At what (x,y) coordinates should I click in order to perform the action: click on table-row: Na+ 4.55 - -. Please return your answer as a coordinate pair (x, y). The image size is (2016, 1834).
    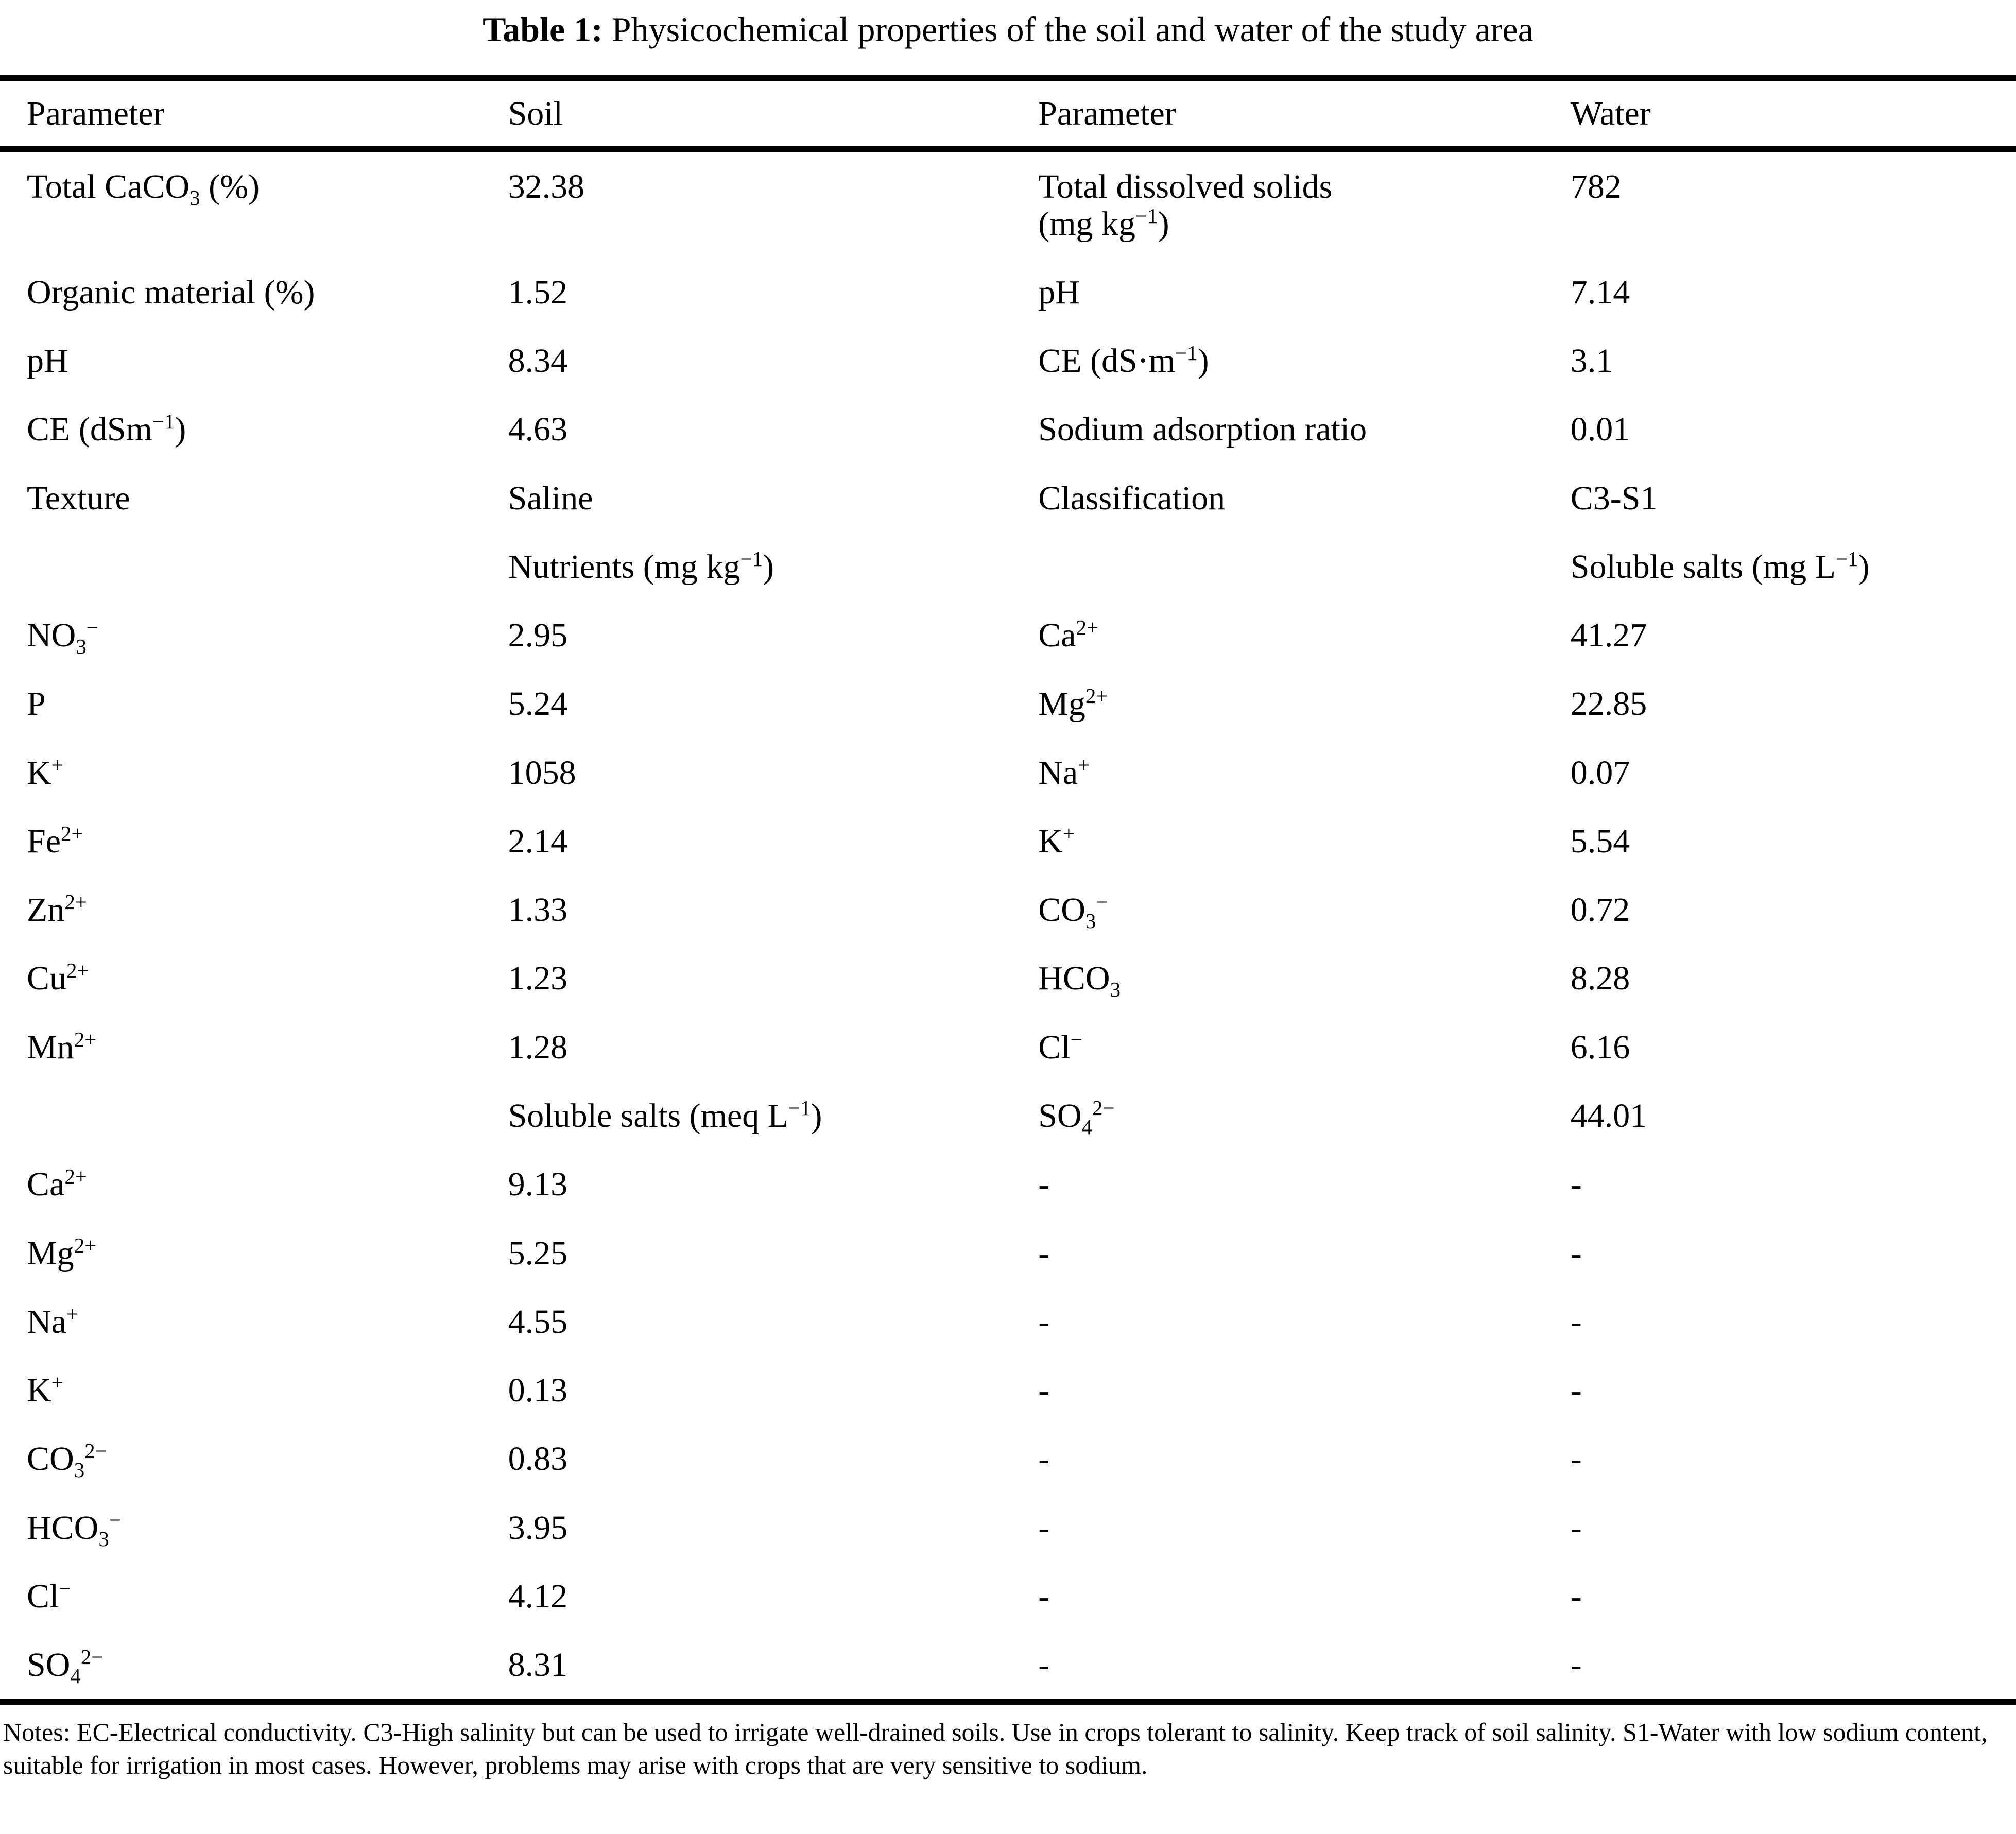
    Looking at the image, I should click on (1008, 1322).